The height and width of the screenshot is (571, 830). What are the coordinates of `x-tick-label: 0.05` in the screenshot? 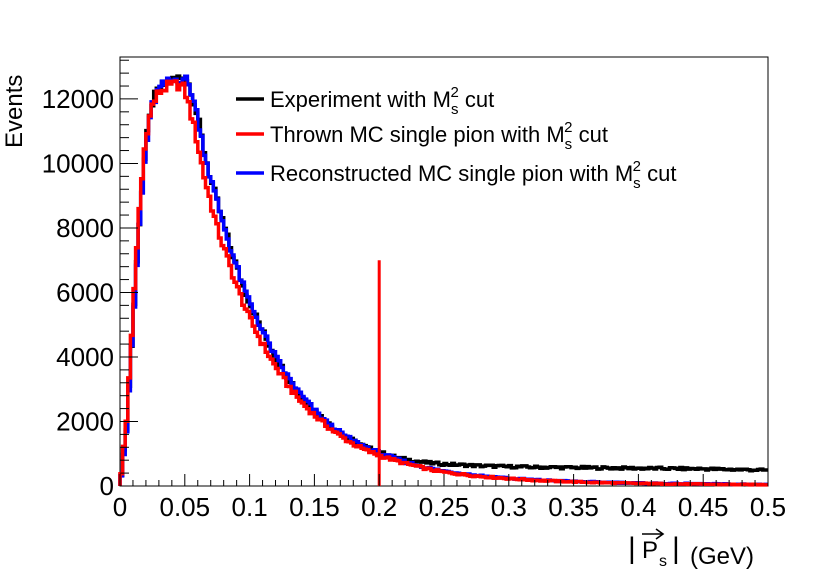 It's located at (184, 507).